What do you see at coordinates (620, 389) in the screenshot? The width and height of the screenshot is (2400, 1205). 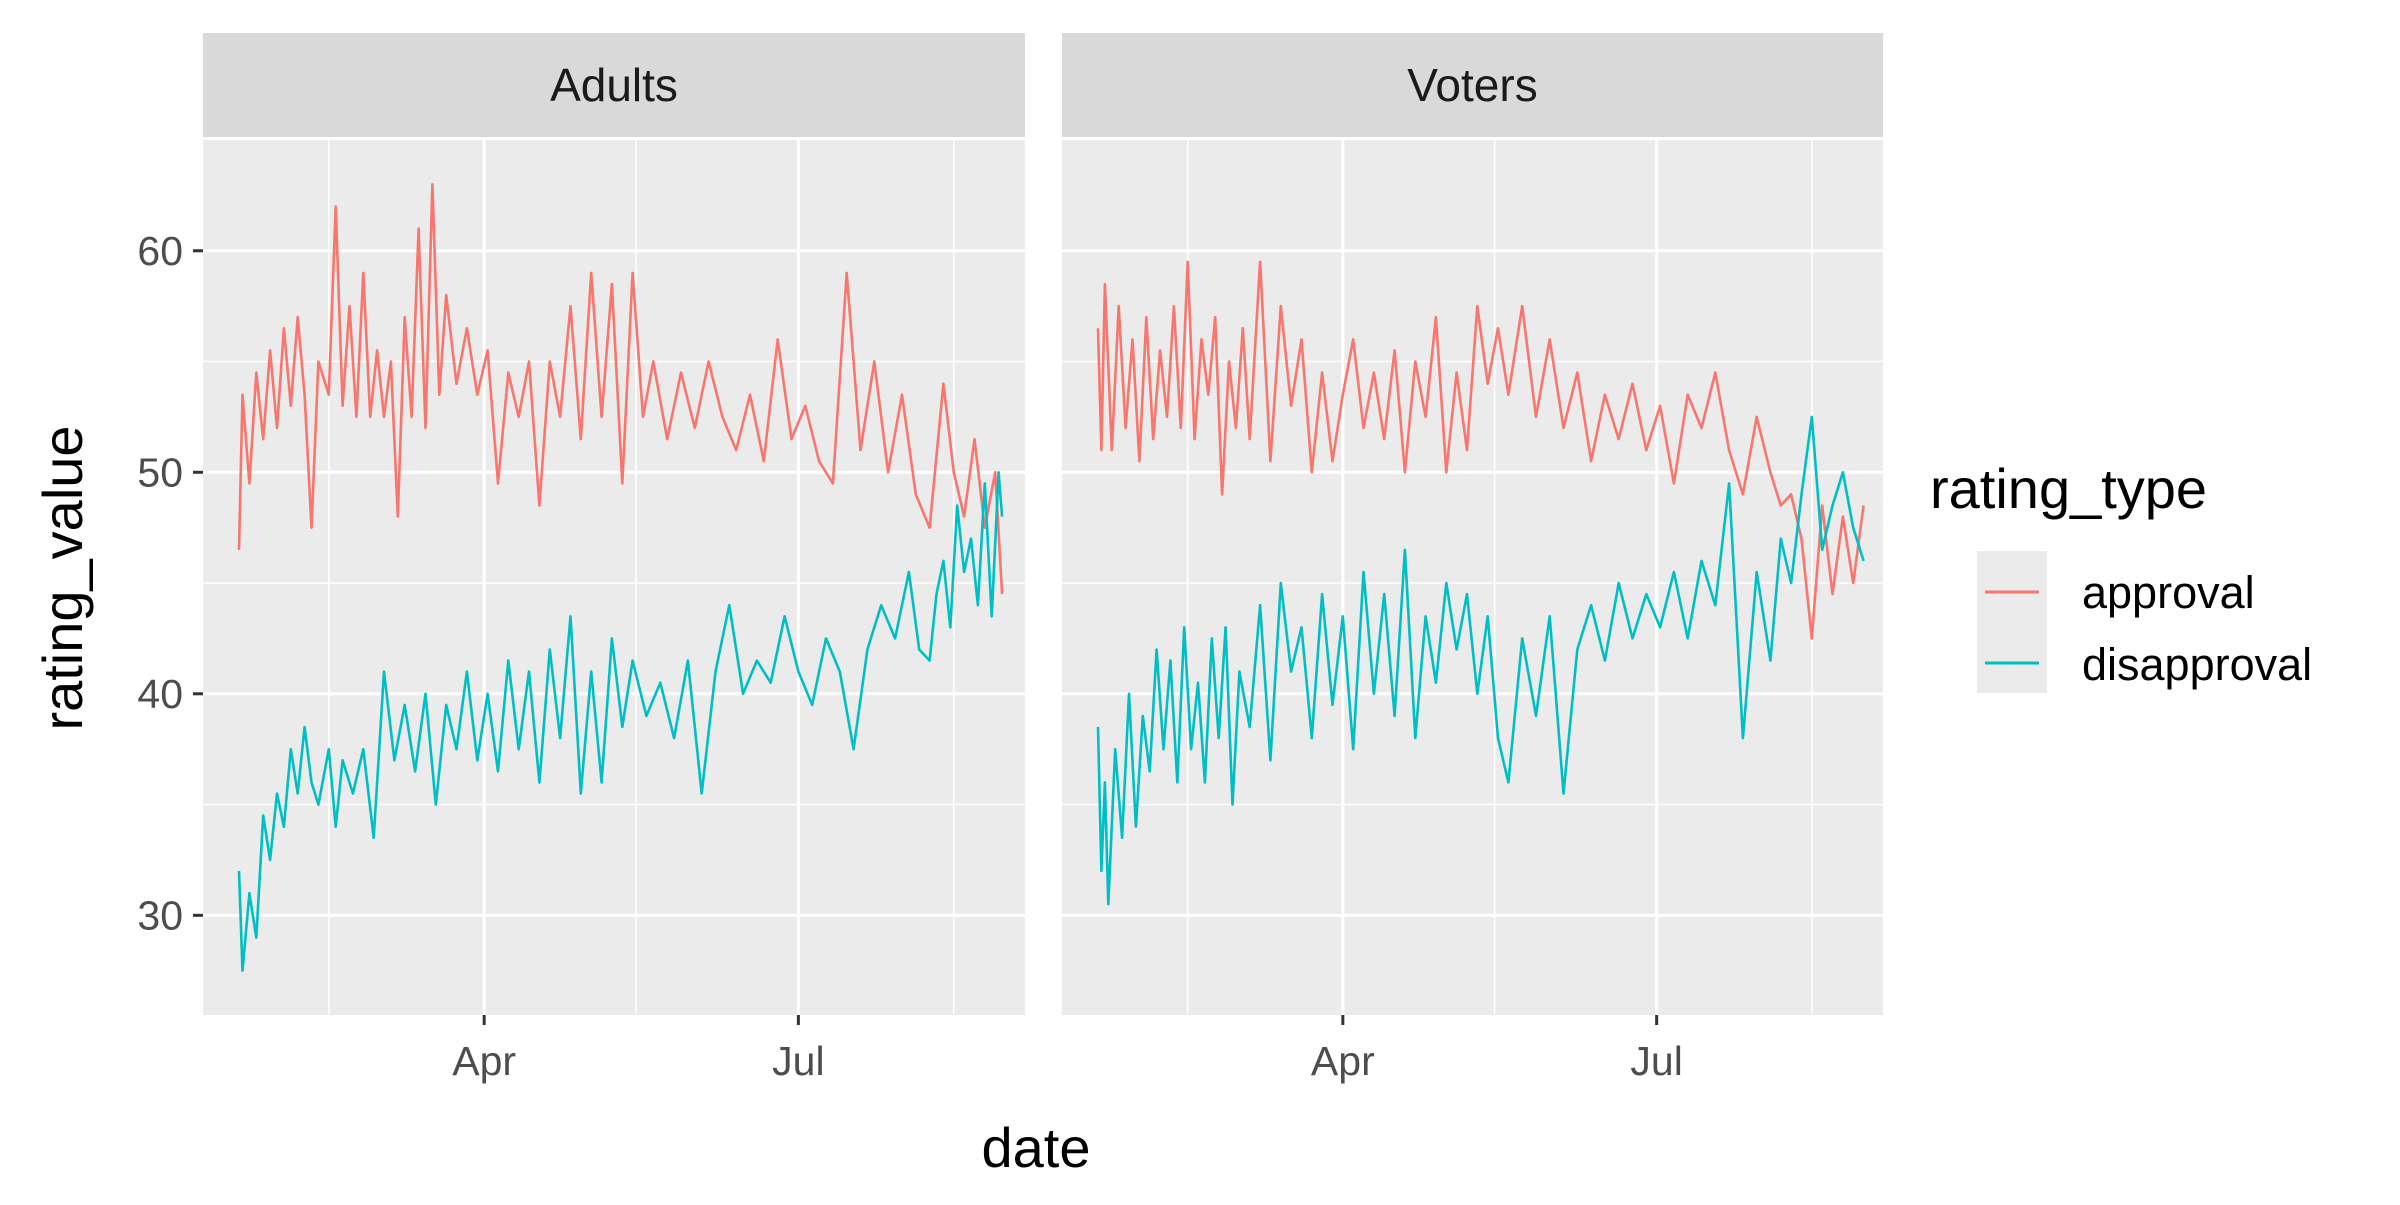 I see `series-line-adults-approval` at bounding box center [620, 389].